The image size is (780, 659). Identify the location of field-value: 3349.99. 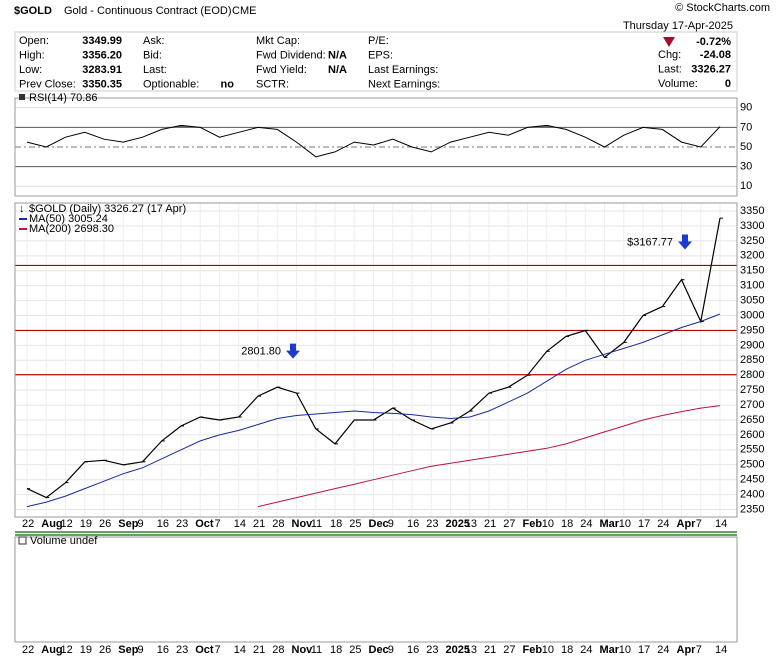
(102, 41).